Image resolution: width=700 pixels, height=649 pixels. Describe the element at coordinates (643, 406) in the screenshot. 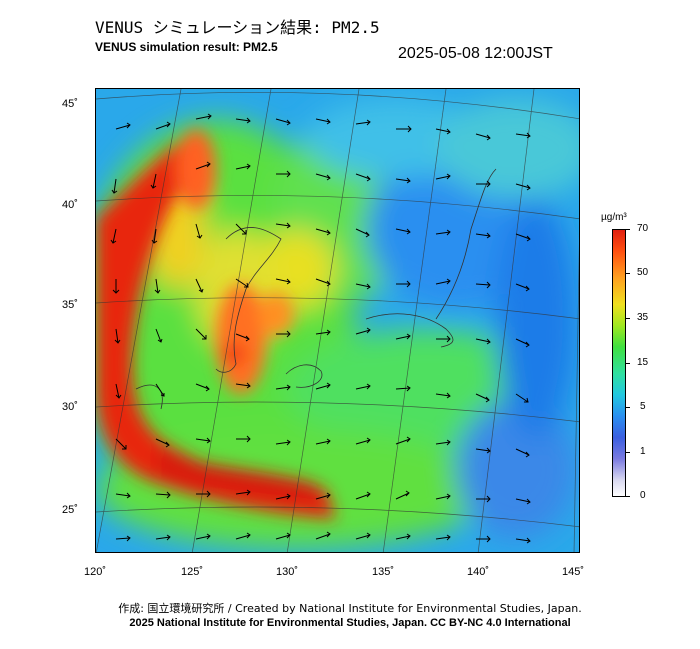

I see `colorbar-tick-5: 5` at that location.